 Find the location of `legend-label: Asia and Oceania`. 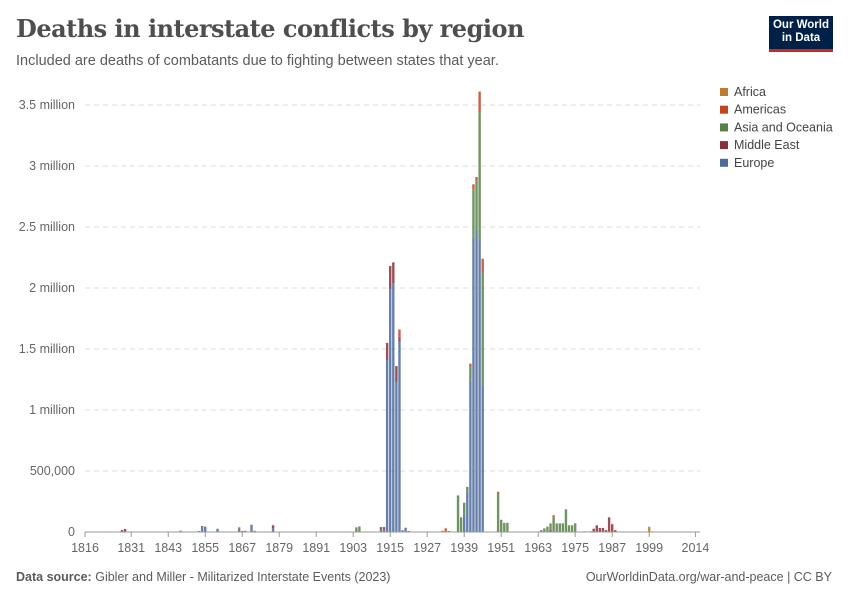

legend-label: Asia and Oceania is located at coordinates (783, 127).